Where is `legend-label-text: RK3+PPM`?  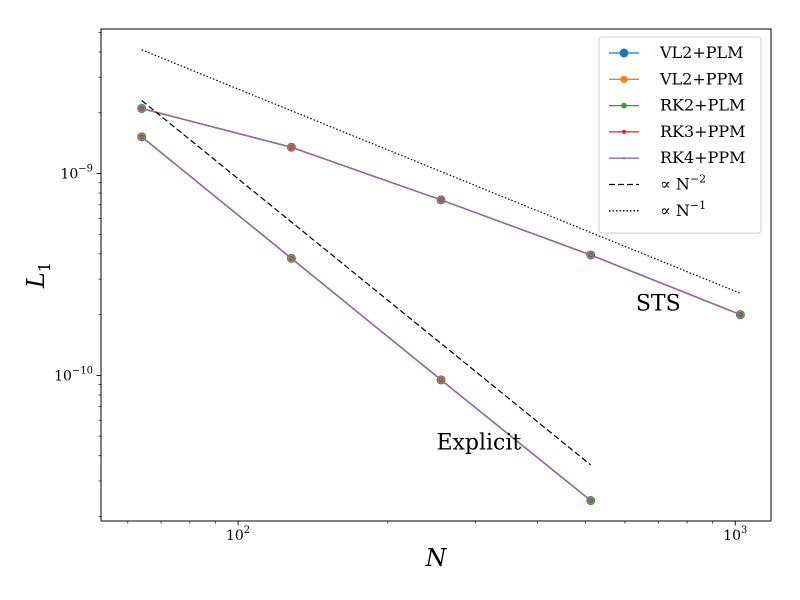
legend-label-text: RK3+PPM is located at coordinates (703, 131).